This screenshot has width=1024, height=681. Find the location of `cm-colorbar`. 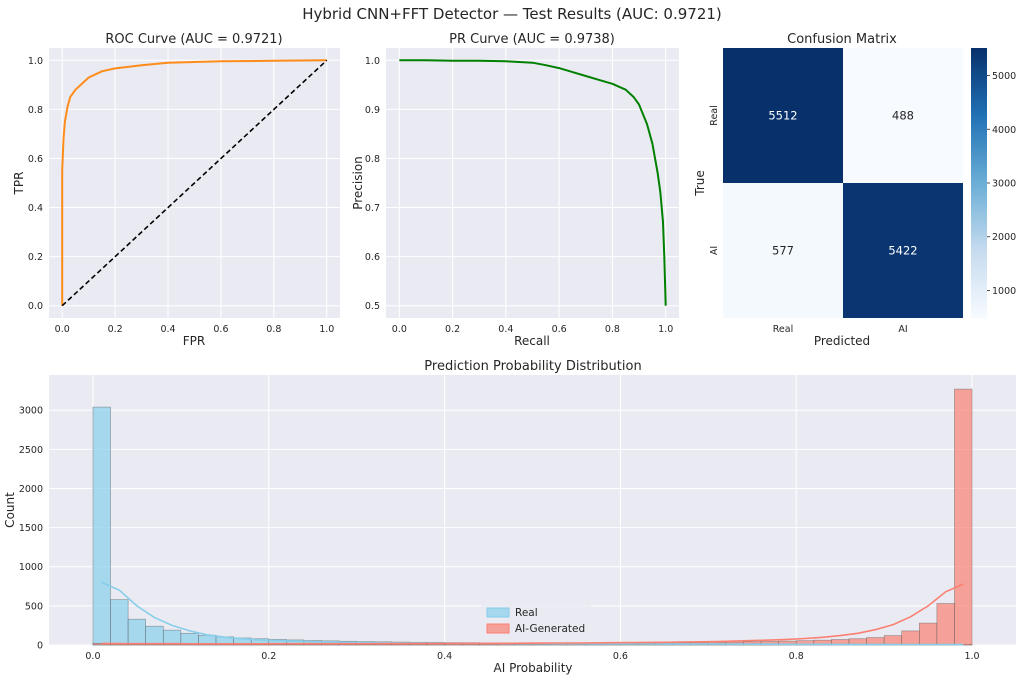

cm-colorbar is located at coordinates (979, 183).